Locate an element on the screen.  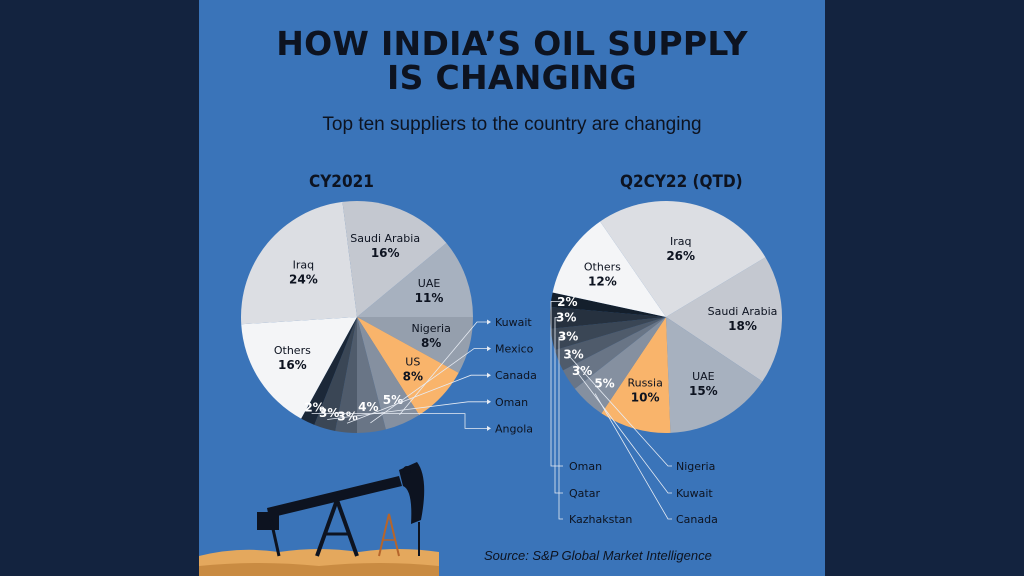
ground-shadow is located at coordinates (319, 569).